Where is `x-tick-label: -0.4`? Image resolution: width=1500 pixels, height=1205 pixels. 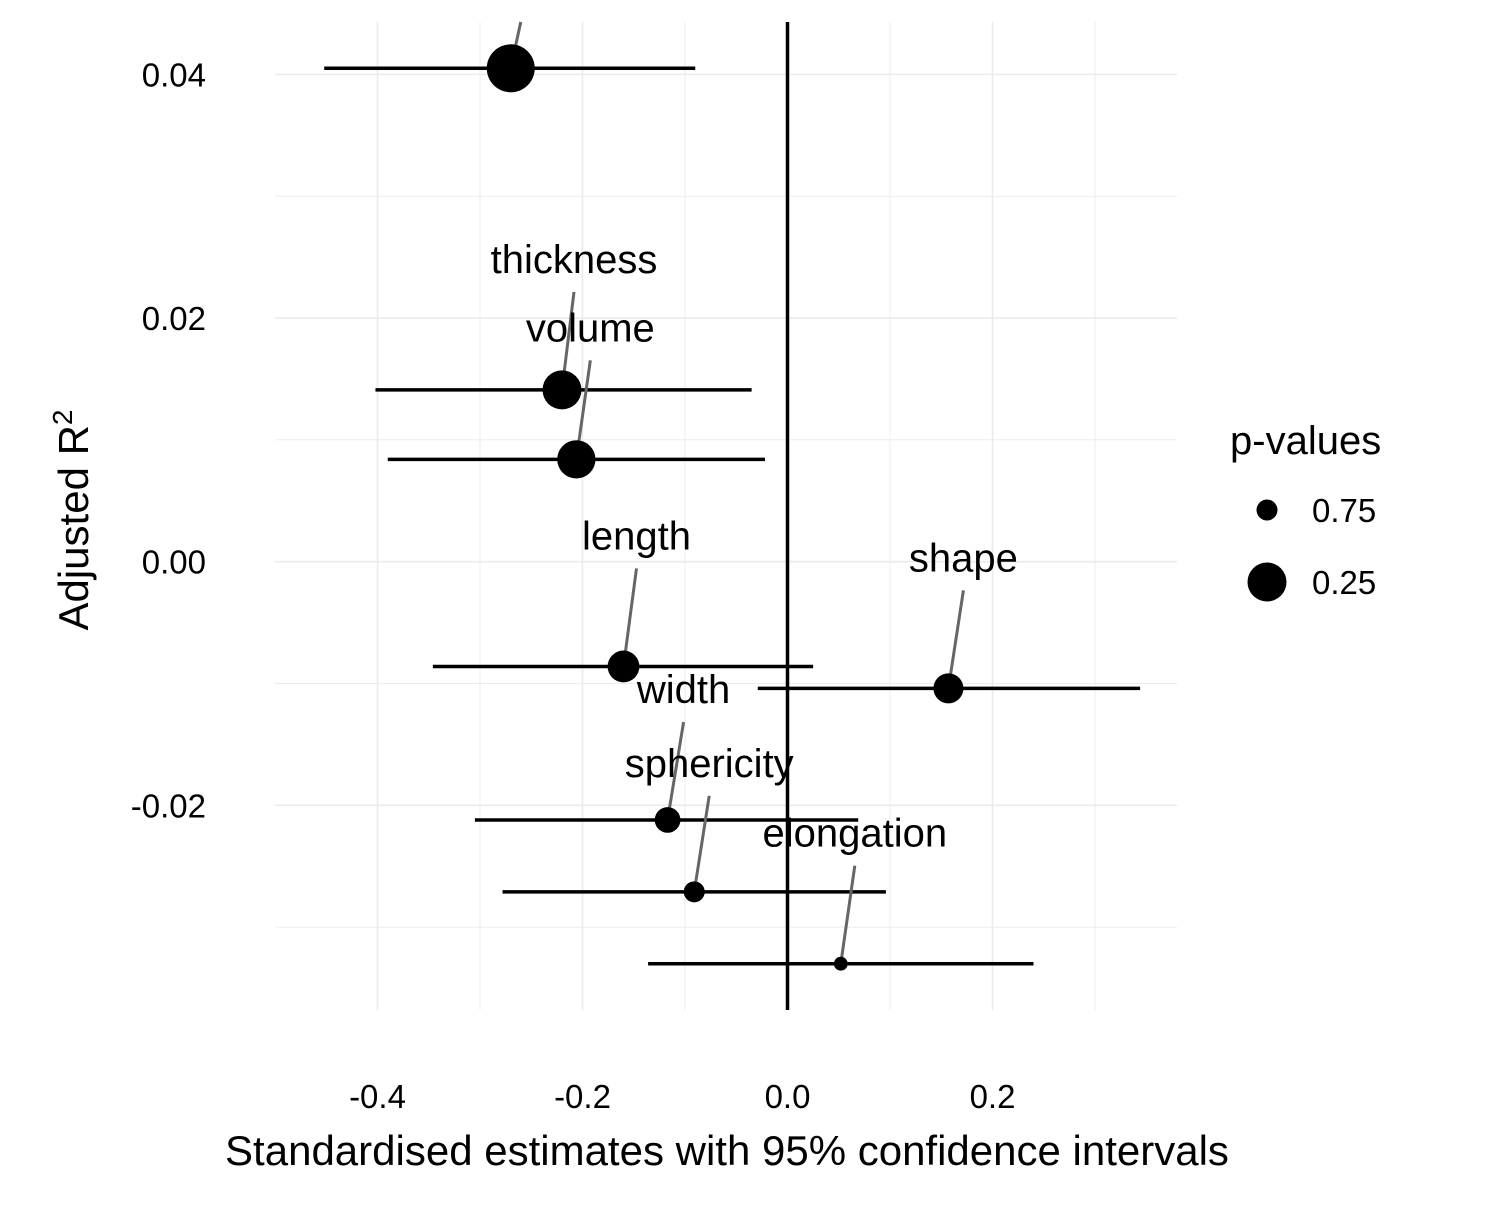
x-tick-label: -0.4 is located at coordinates (377, 1096).